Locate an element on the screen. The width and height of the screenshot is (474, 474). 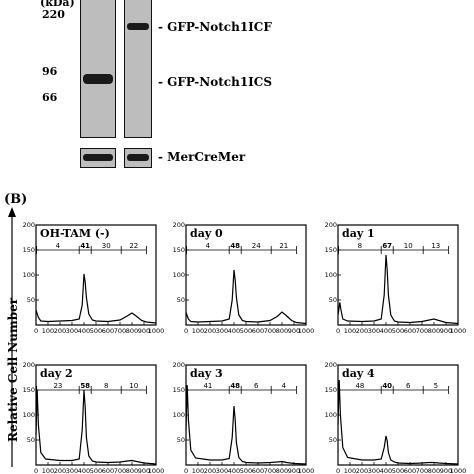
band-gfp-notch1icf is located at coordinates (138, 26).